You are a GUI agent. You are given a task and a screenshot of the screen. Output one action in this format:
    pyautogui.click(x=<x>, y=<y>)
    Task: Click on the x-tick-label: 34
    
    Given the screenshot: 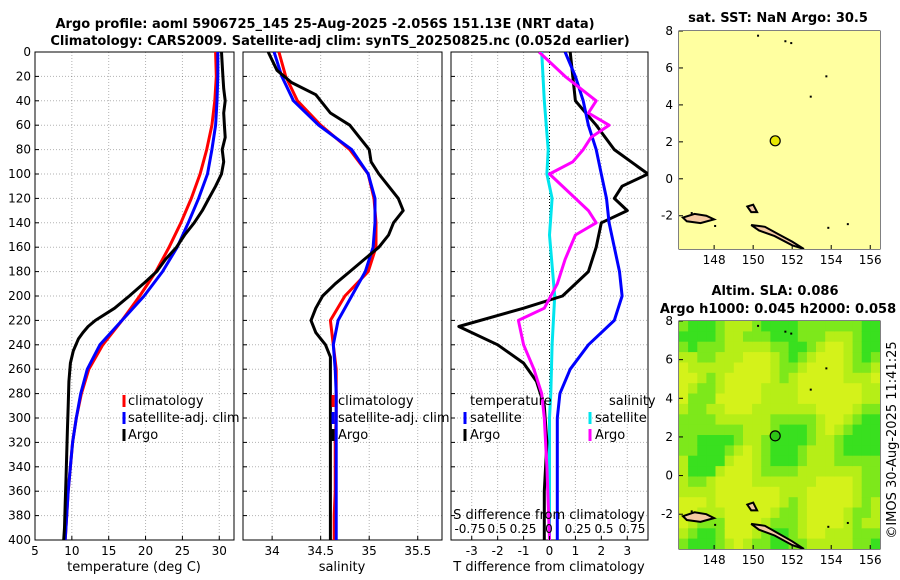 What is the action you would take?
    pyautogui.click(x=271, y=551)
    